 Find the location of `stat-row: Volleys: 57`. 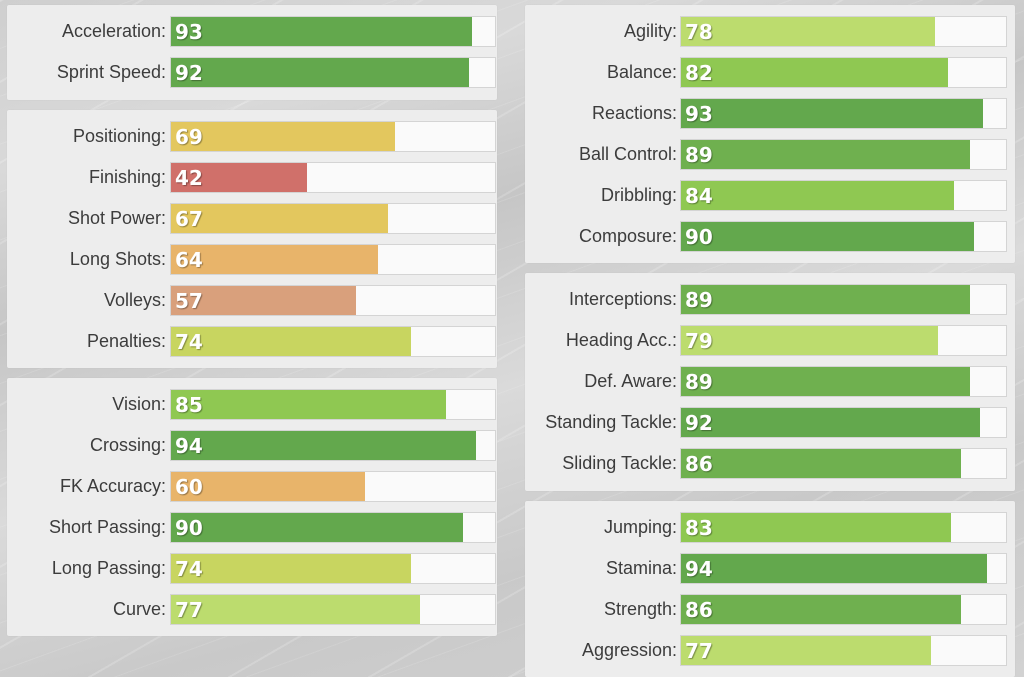

stat-row: Volleys: 57 is located at coordinates (252, 300).